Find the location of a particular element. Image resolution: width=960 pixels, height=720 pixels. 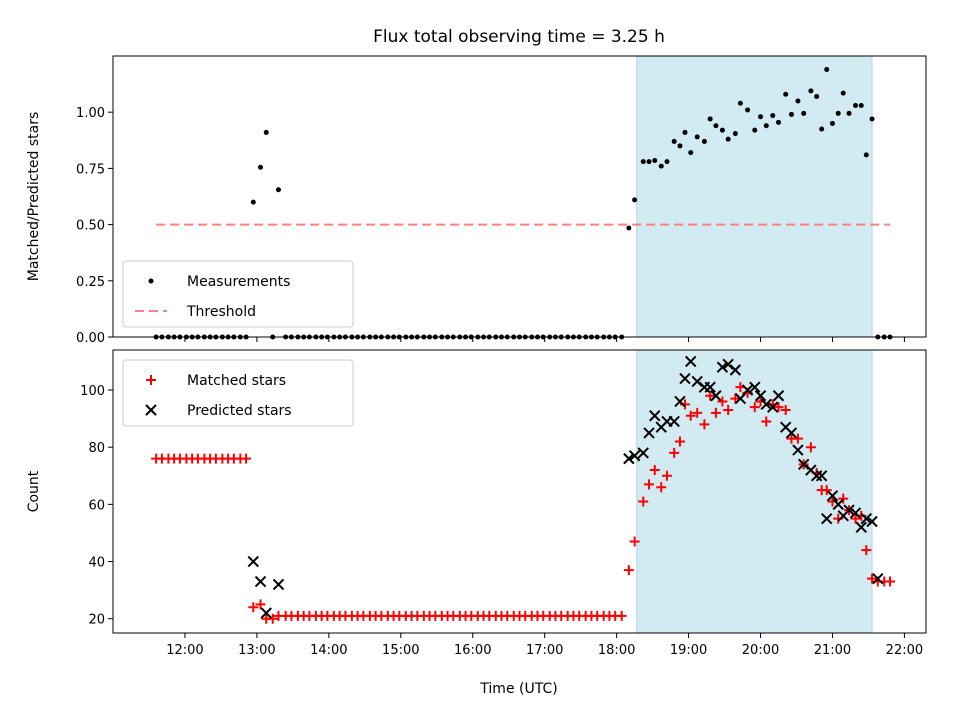

legend-label: Matched stars is located at coordinates (236, 381).